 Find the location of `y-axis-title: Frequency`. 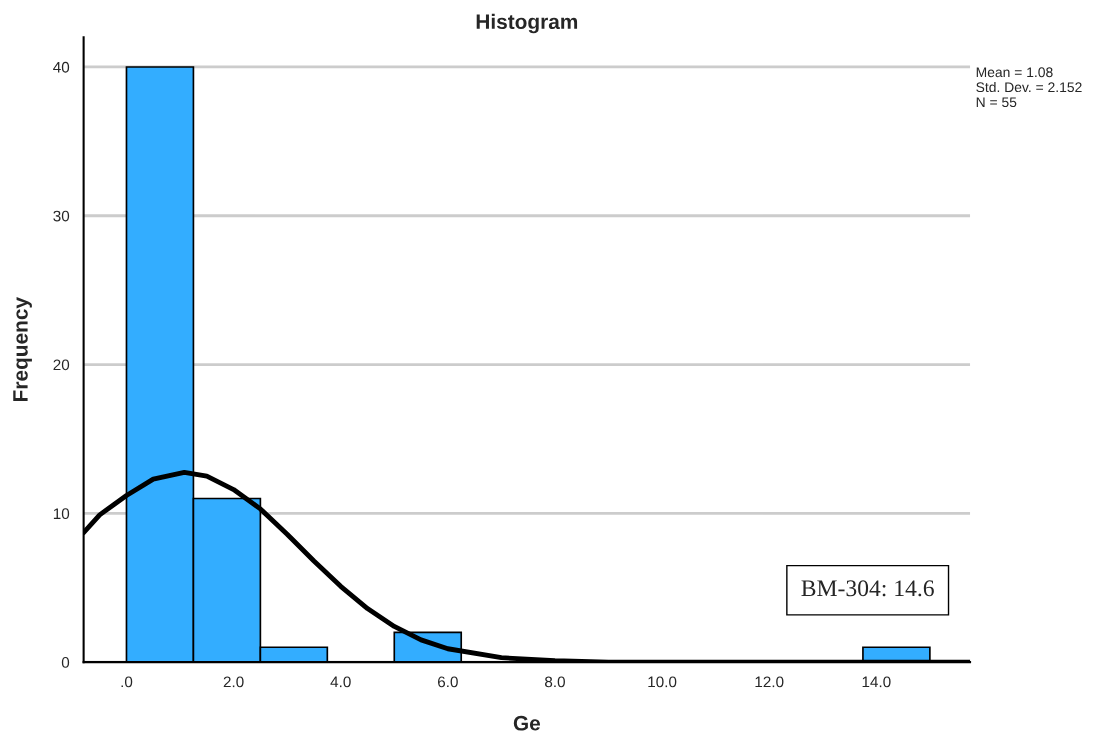

y-axis-title: Frequency is located at coordinates (22, 349).